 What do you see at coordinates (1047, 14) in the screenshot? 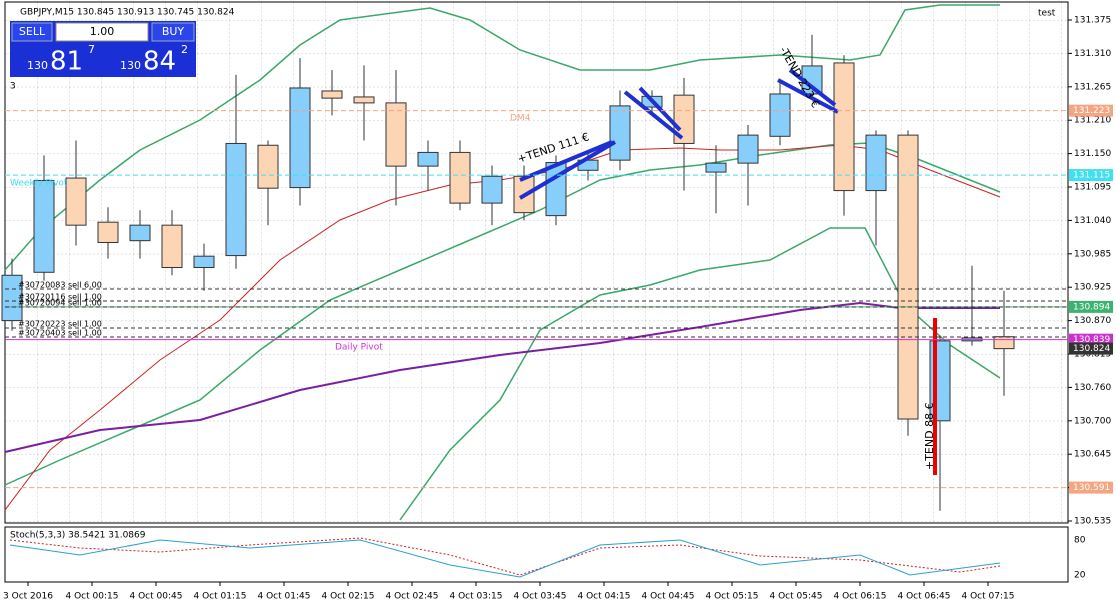
I see `account: test` at bounding box center [1047, 14].